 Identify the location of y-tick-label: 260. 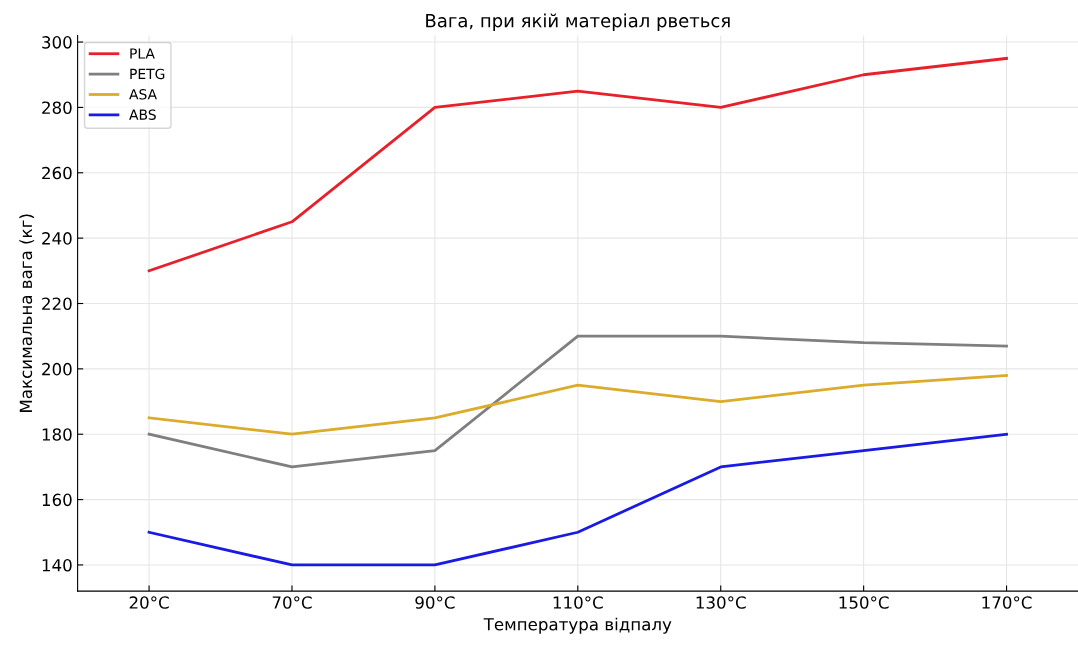
(57, 173).